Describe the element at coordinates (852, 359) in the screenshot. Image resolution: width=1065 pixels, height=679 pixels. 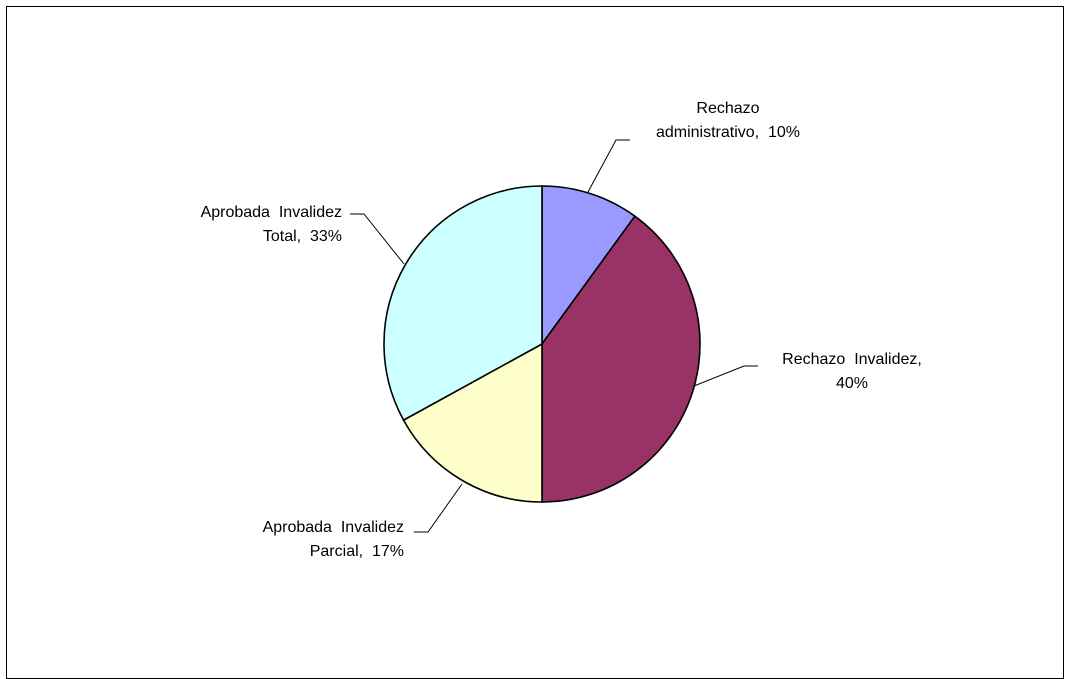
I see `slice-label-line: Rechazo Invalidez,` at that location.